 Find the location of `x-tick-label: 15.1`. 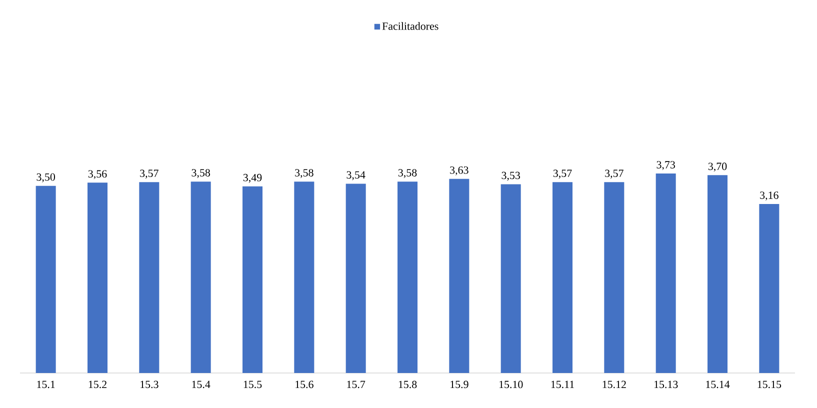

x-tick-label: 15.1 is located at coordinates (46, 384).